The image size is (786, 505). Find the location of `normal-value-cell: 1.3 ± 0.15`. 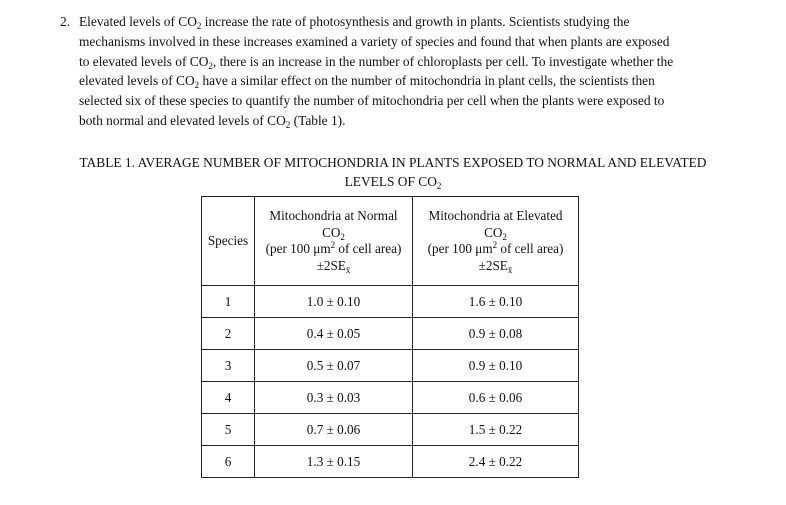

normal-value-cell: 1.3 ± 0.15 is located at coordinates (333, 461).